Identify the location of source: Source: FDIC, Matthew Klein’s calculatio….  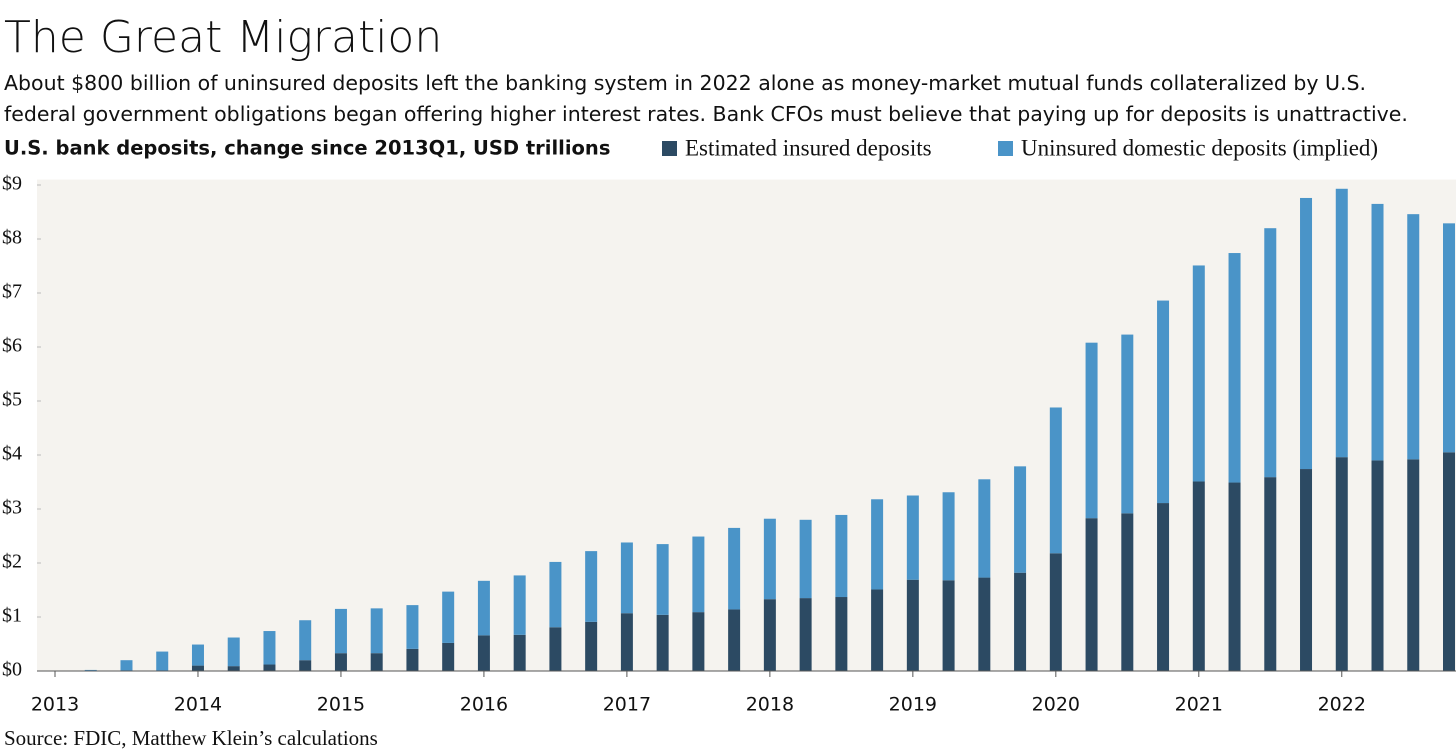
(191, 738).